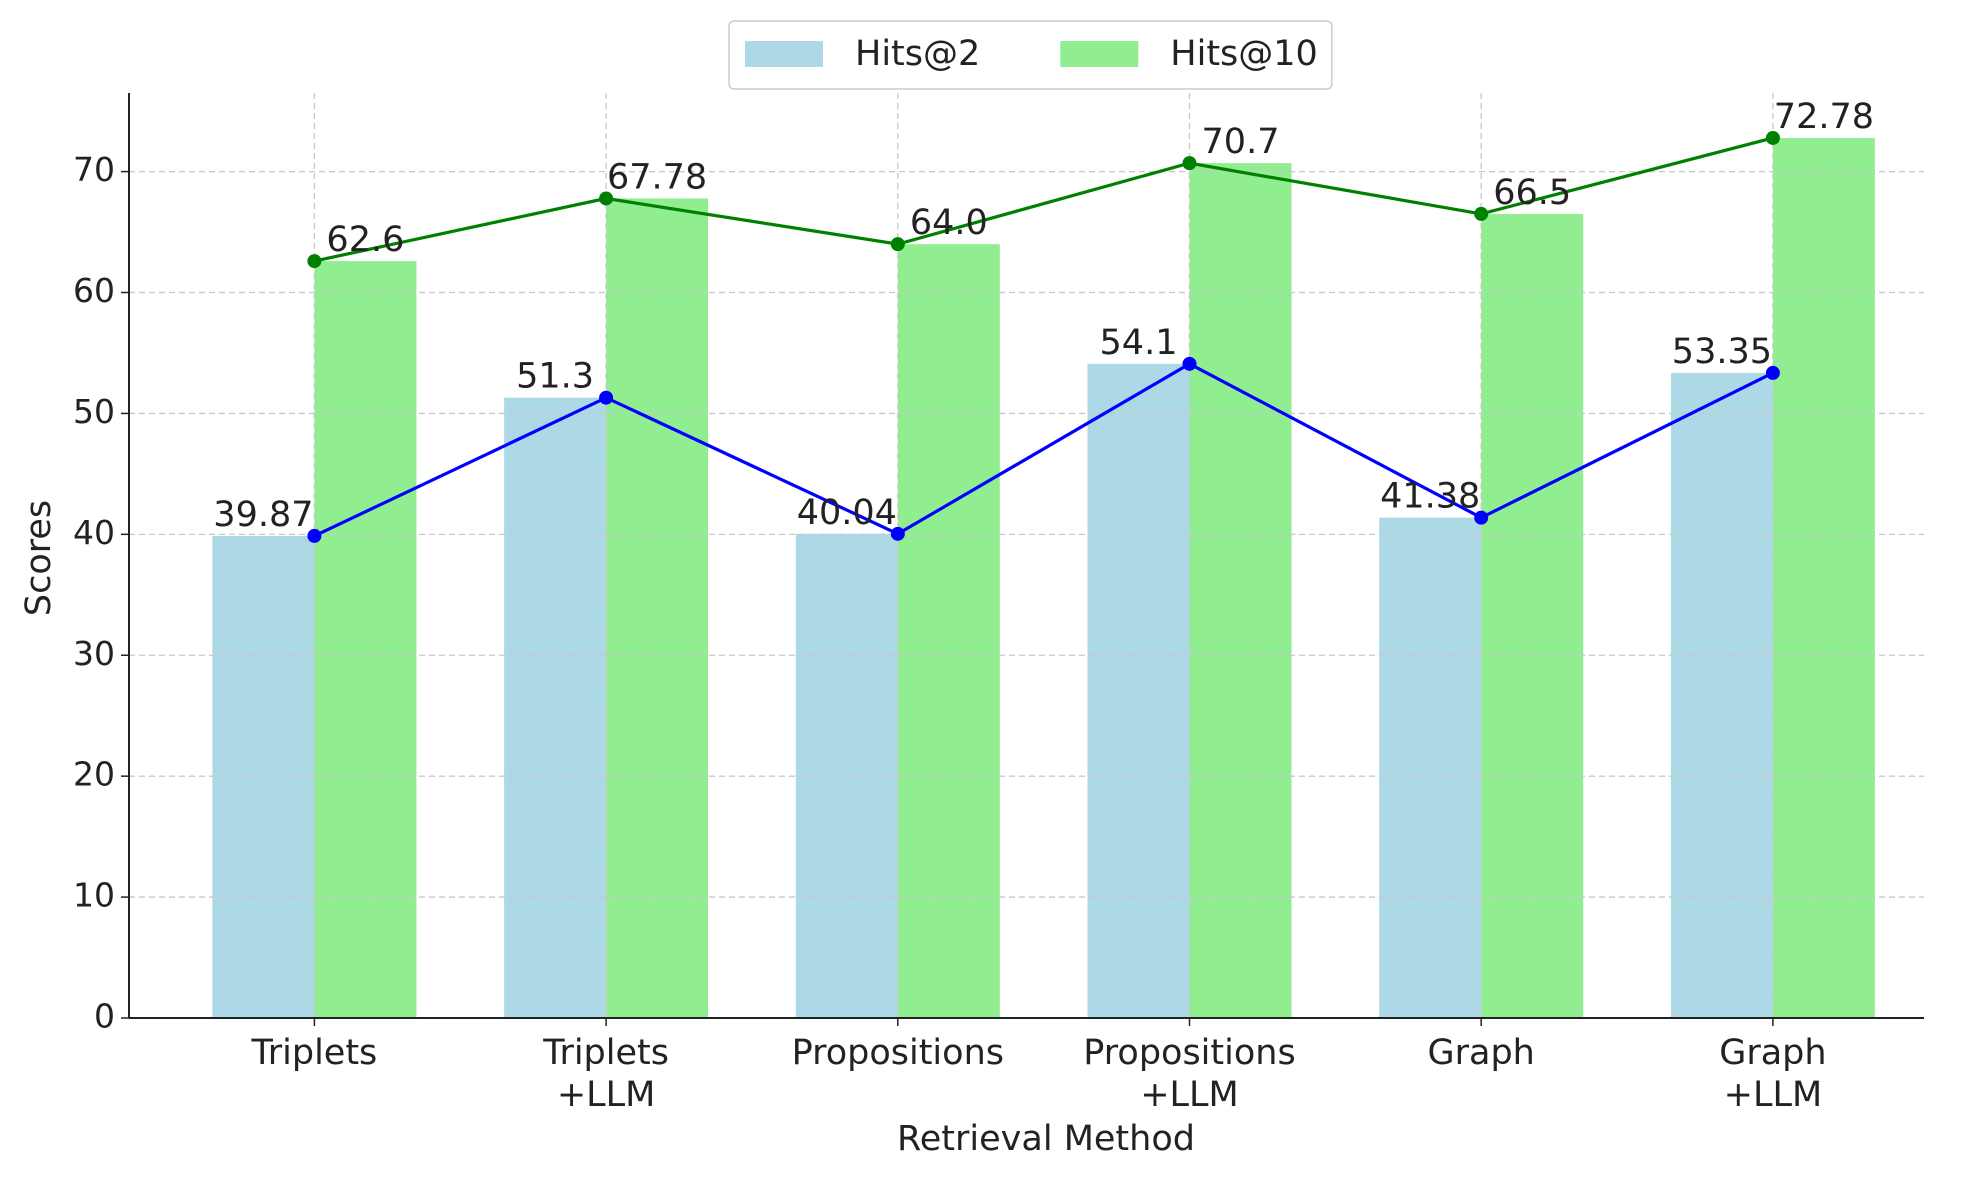 This screenshot has width=1980, height=1180. I want to click on data-label: 41.38, so click(1430, 497).